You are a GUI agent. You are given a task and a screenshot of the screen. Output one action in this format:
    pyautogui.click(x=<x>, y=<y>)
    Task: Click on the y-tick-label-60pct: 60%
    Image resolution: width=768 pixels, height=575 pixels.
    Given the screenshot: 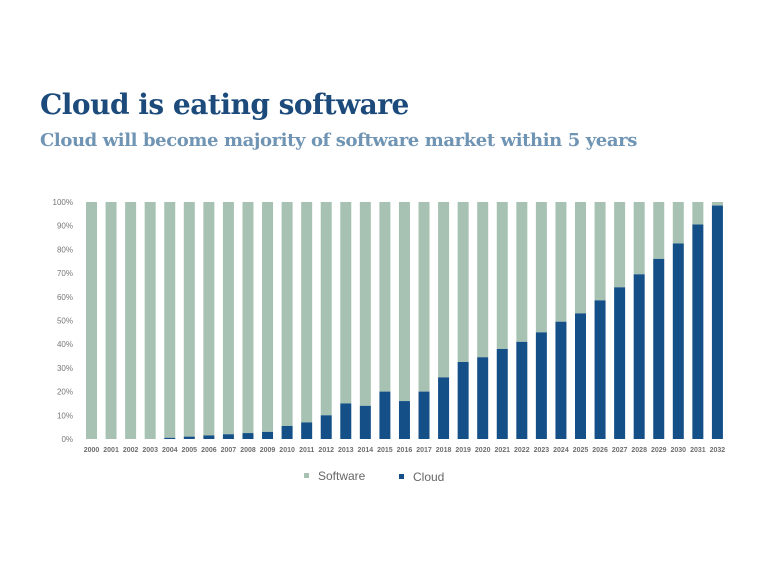 What is the action you would take?
    pyautogui.click(x=65, y=297)
    